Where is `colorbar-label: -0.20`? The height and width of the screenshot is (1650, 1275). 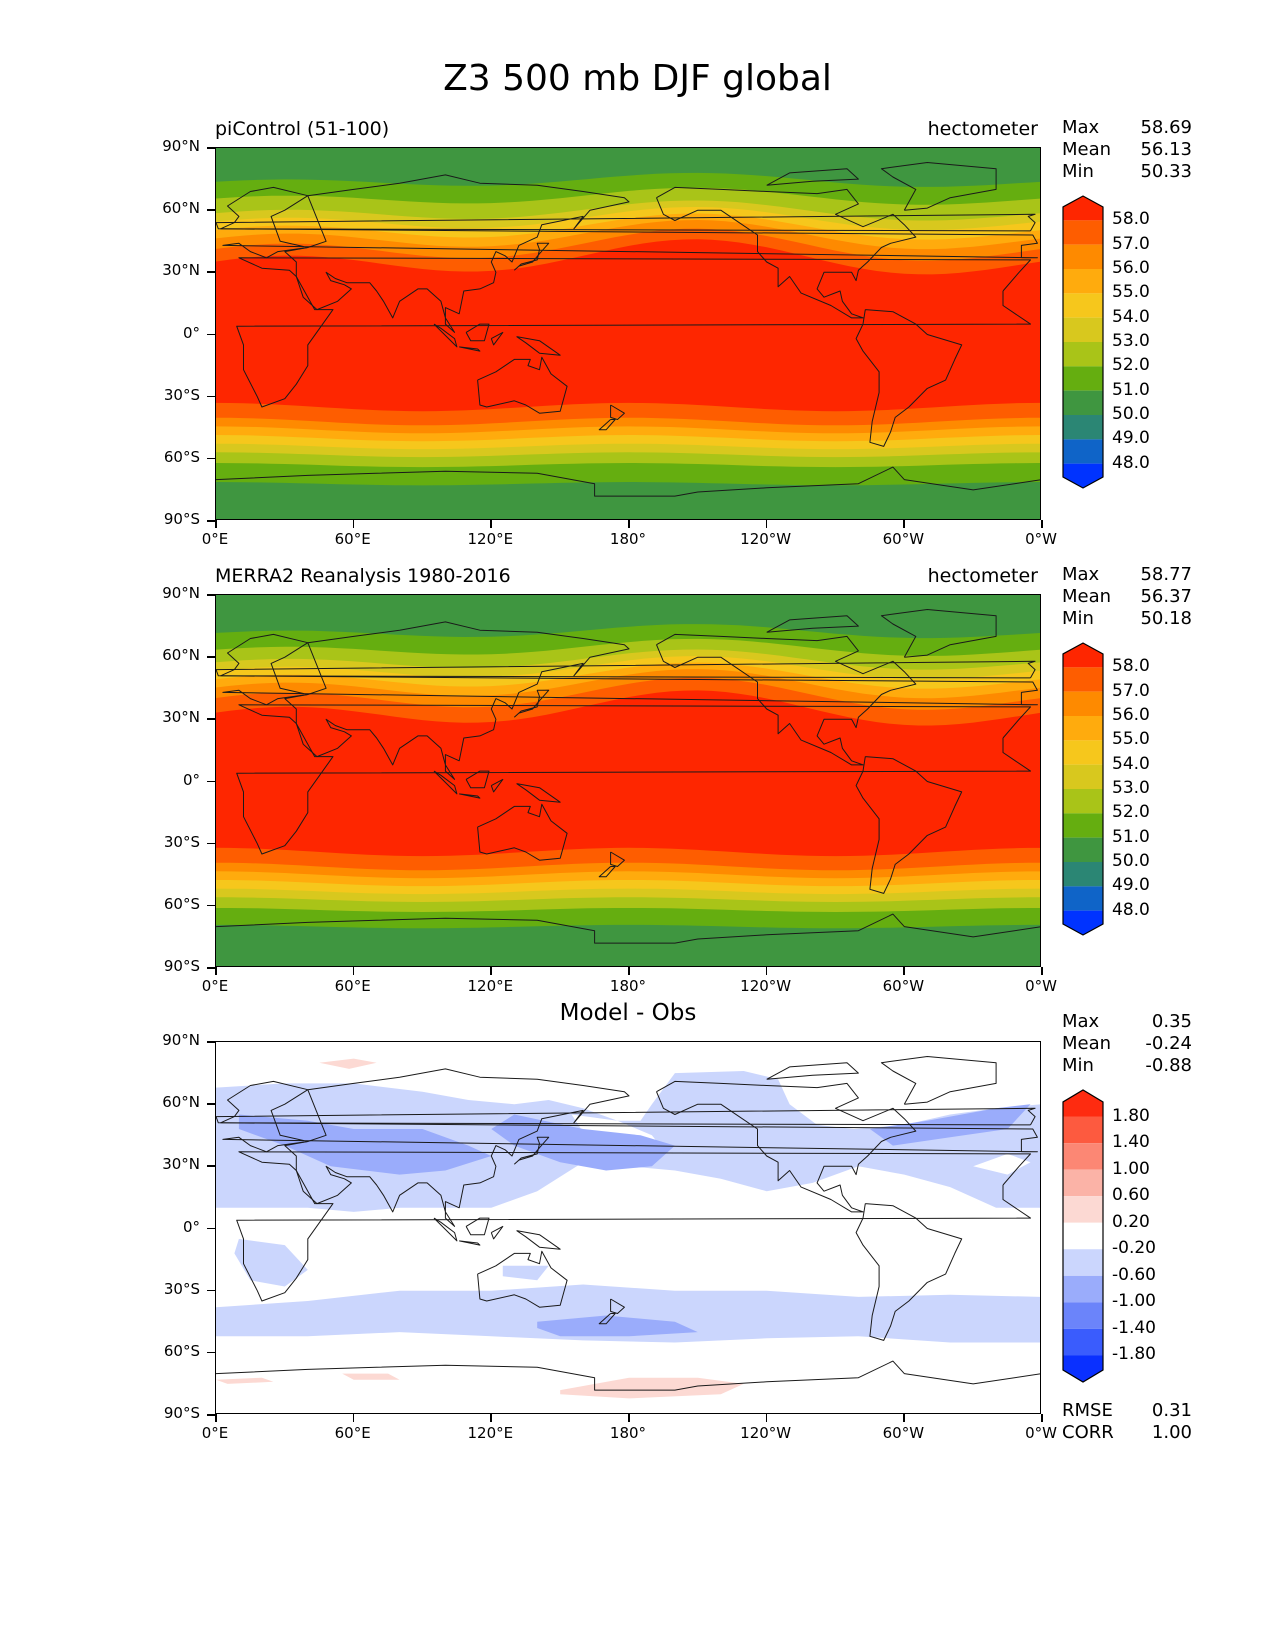
colorbar-label: -0.20 is located at coordinates (1134, 1248).